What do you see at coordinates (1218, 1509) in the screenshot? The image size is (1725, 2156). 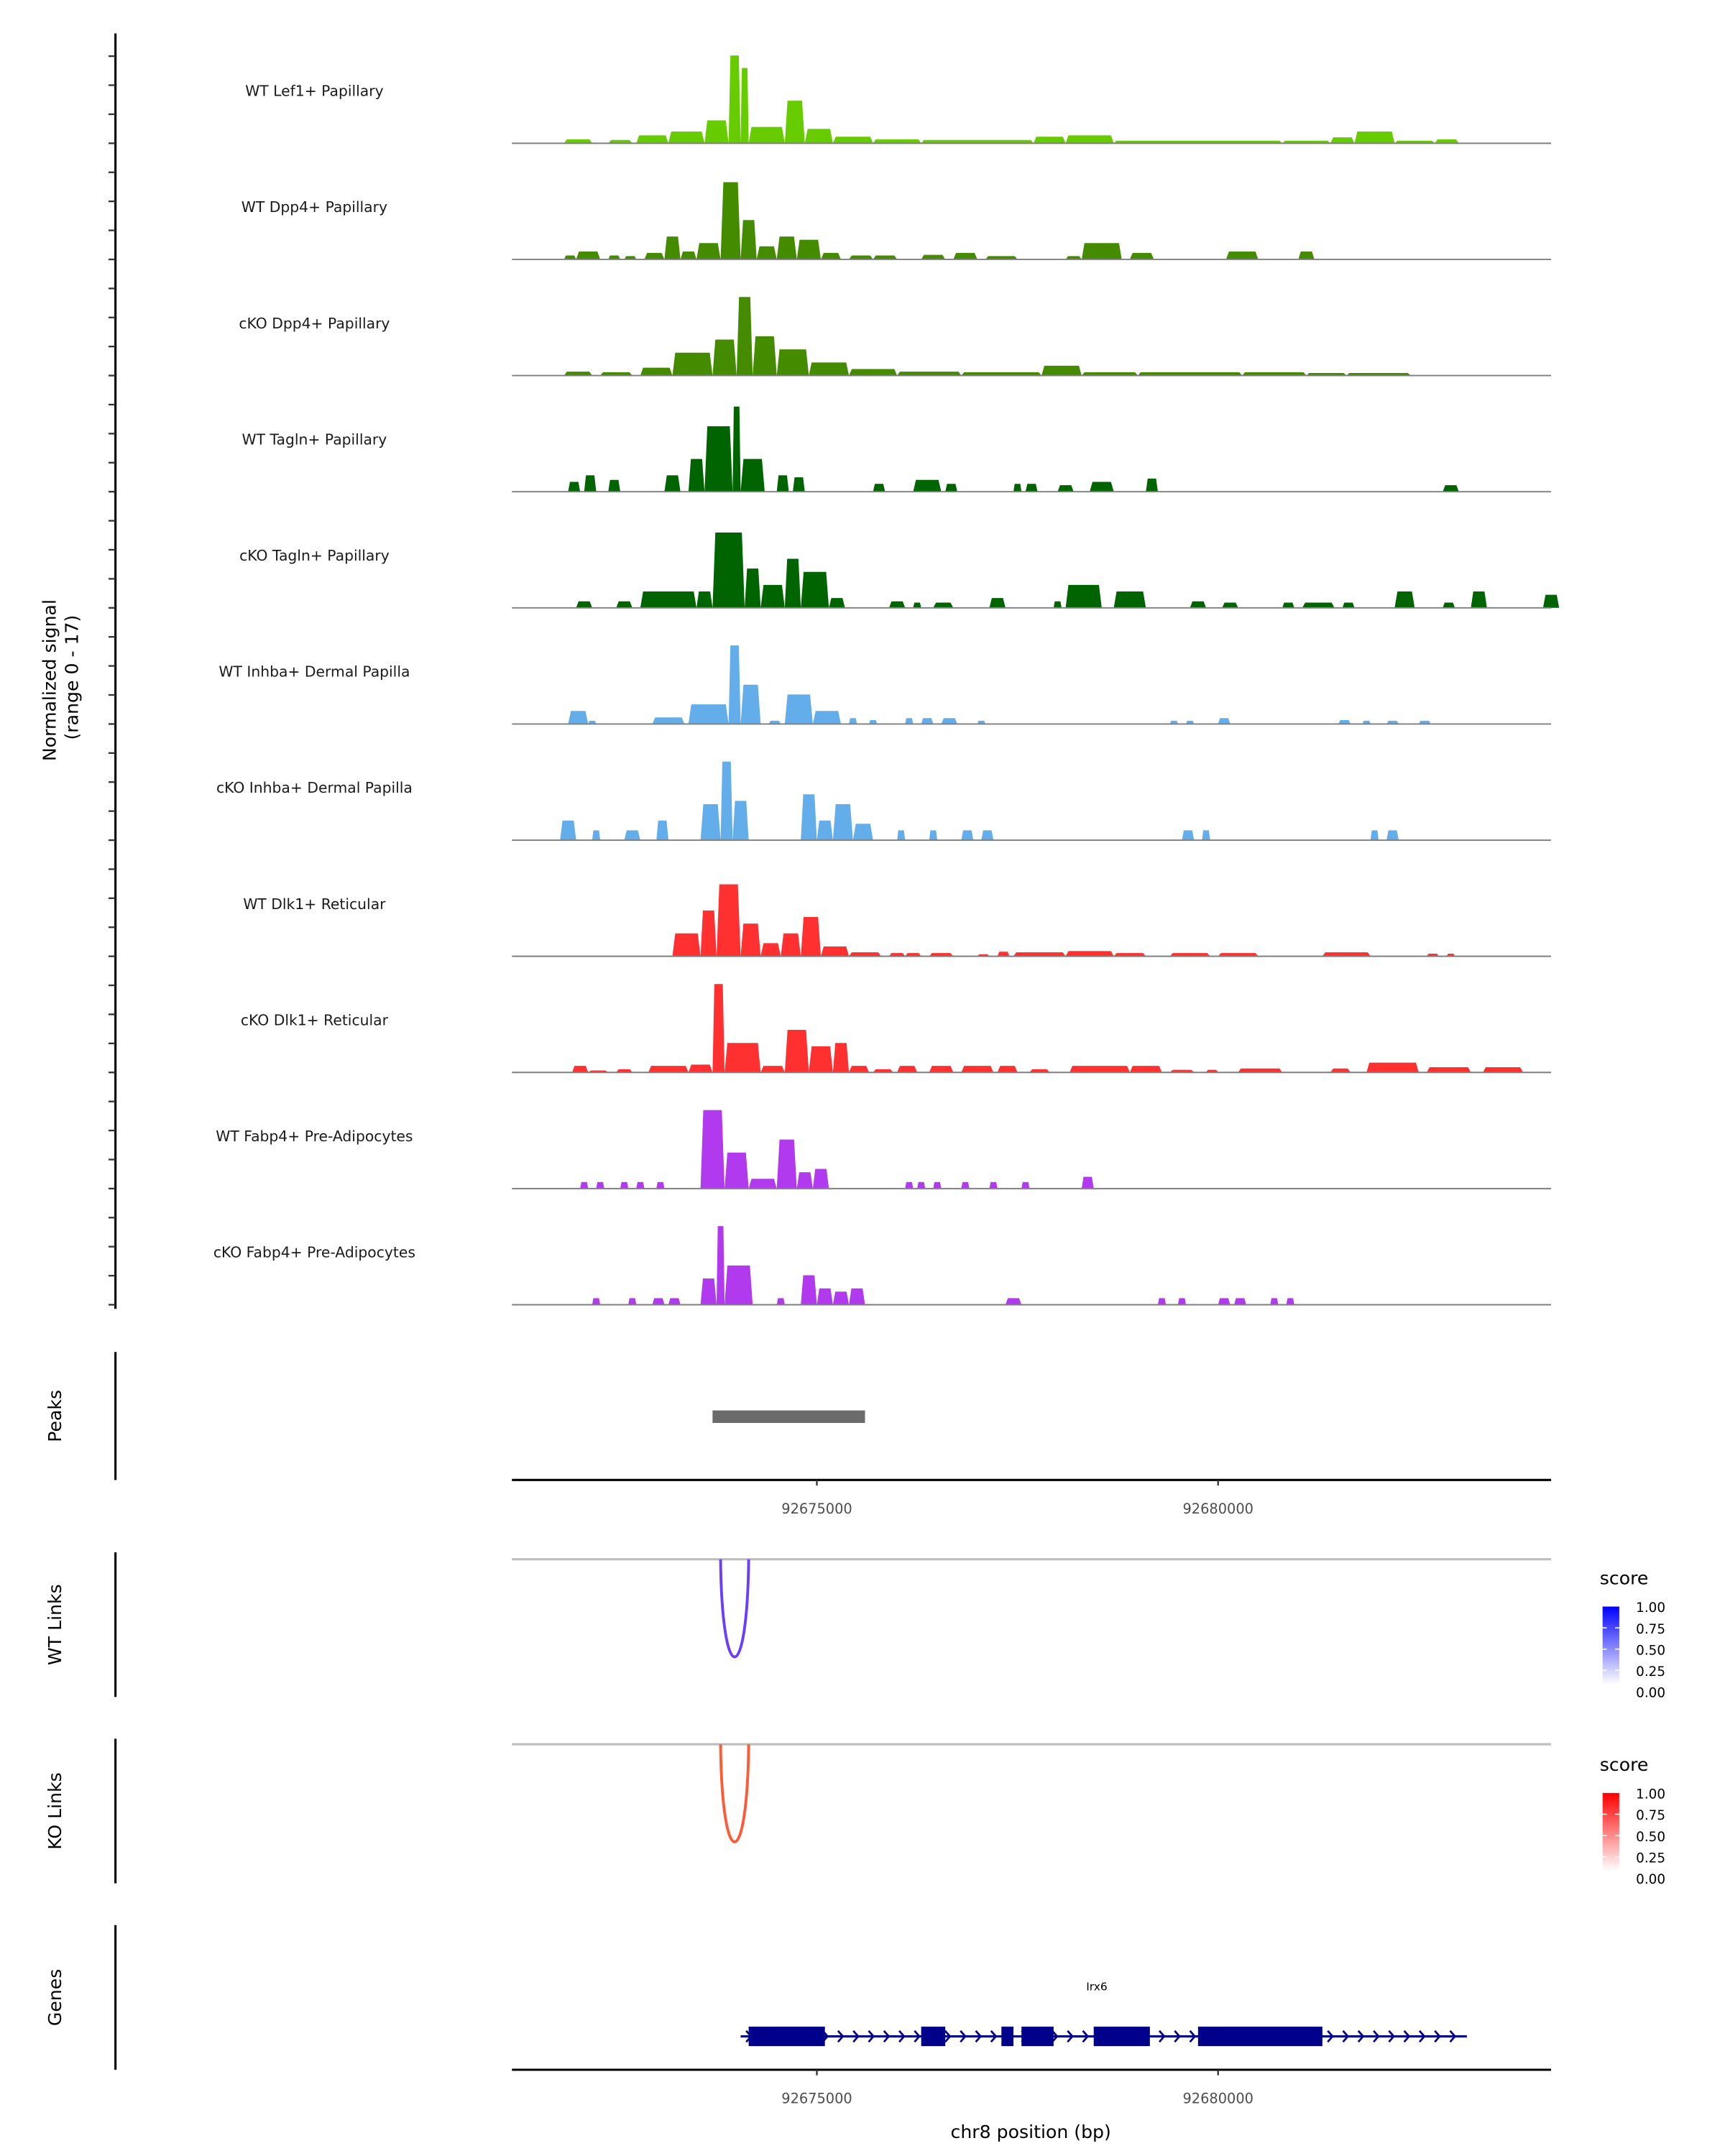 I see `x-tick-label: 92680000` at bounding box center [1218, 1509].